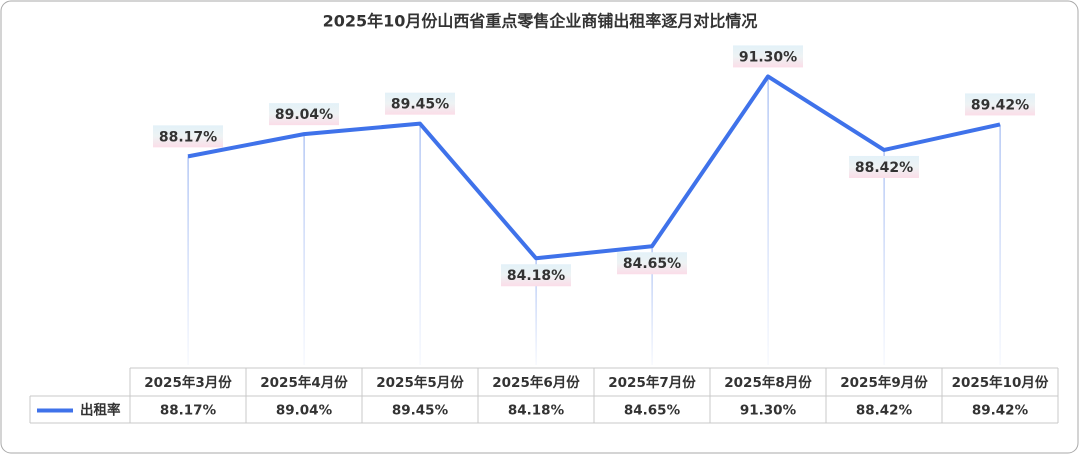  What do you see at coordinates (652, 382) in the screenshot?
I see `x-tick-label: 2025年7月份` at bounding box center [652, 382].